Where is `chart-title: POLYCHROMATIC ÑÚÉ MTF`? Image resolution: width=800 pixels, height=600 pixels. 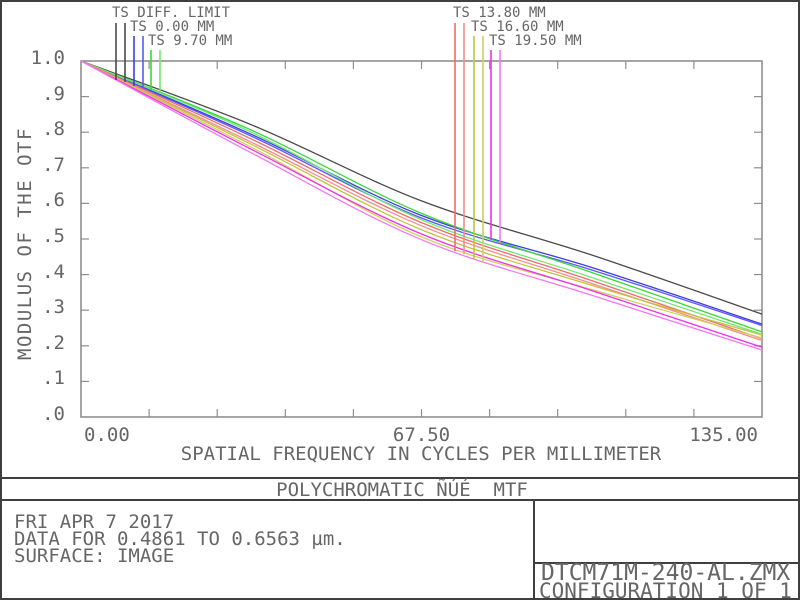
chart-title: POLYCHROMATIC ÑÚÉ MTF is located at coordinates (402, 490).